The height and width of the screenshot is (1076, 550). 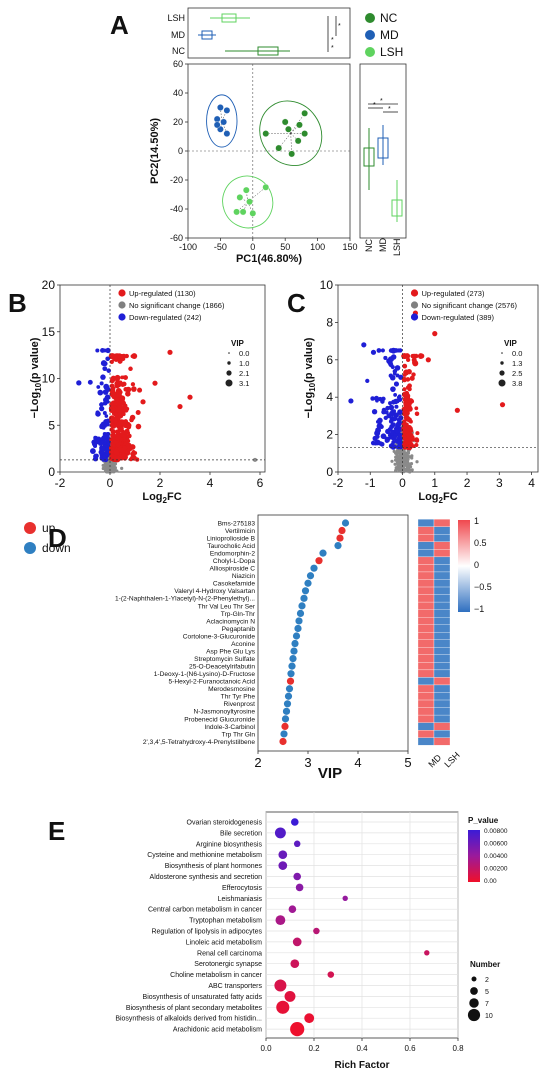 I want to click on metabolite-label: Vertilmicin, so click(x=240, y=531).